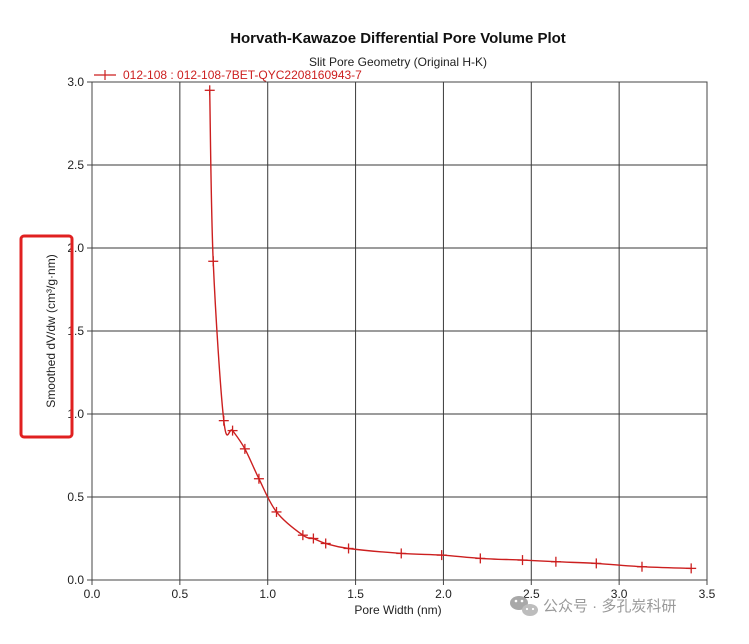 The height and width of the screenshot is (644, 749). What do you see at coordinates (443, 594) in the screenshot?
I see `x-tick-label: 2.0` at bounding box center [443, 594].